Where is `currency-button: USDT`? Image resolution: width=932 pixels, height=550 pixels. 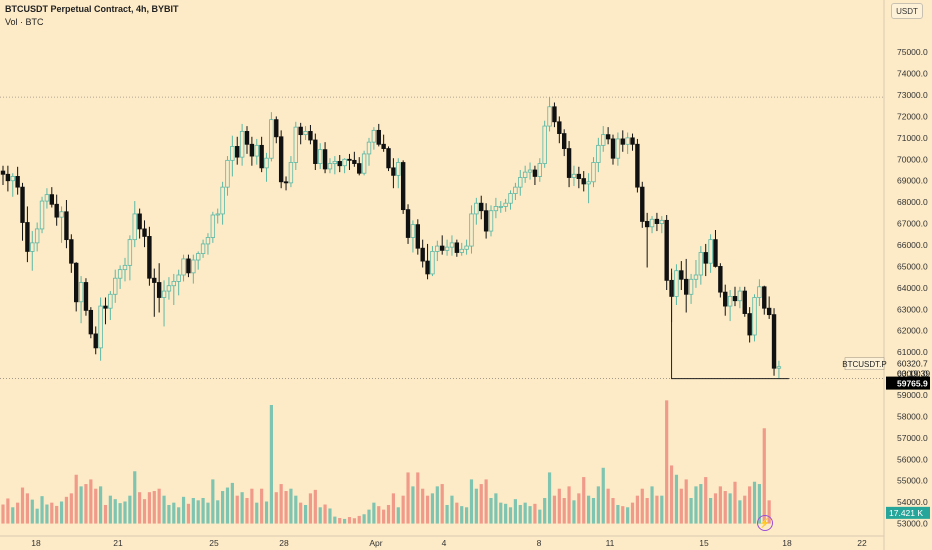 currency-button: USDT is located at coordinates (907, 11).